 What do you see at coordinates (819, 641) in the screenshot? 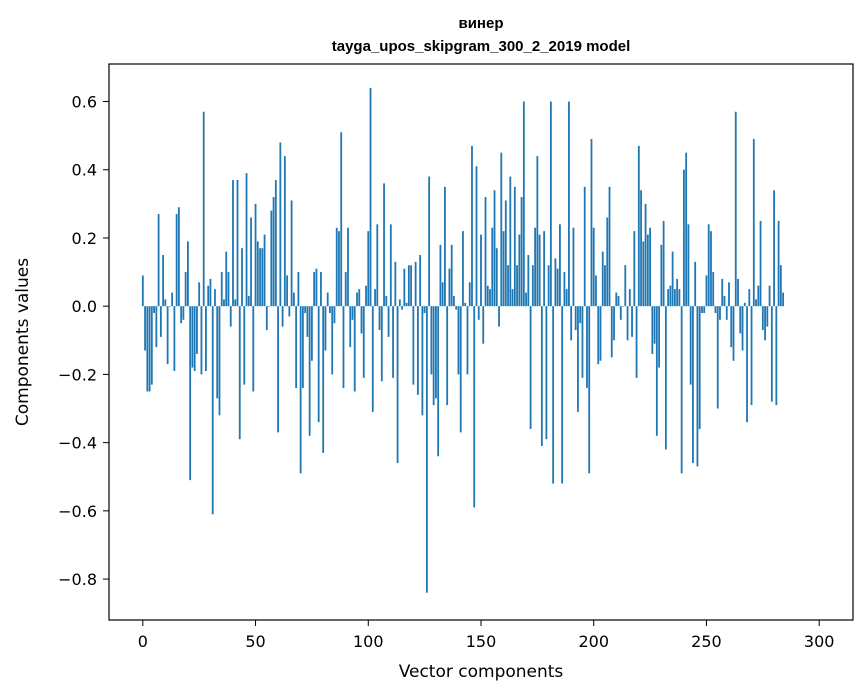
I see `x-tick-label: 300` at bounding box center [819, 641].